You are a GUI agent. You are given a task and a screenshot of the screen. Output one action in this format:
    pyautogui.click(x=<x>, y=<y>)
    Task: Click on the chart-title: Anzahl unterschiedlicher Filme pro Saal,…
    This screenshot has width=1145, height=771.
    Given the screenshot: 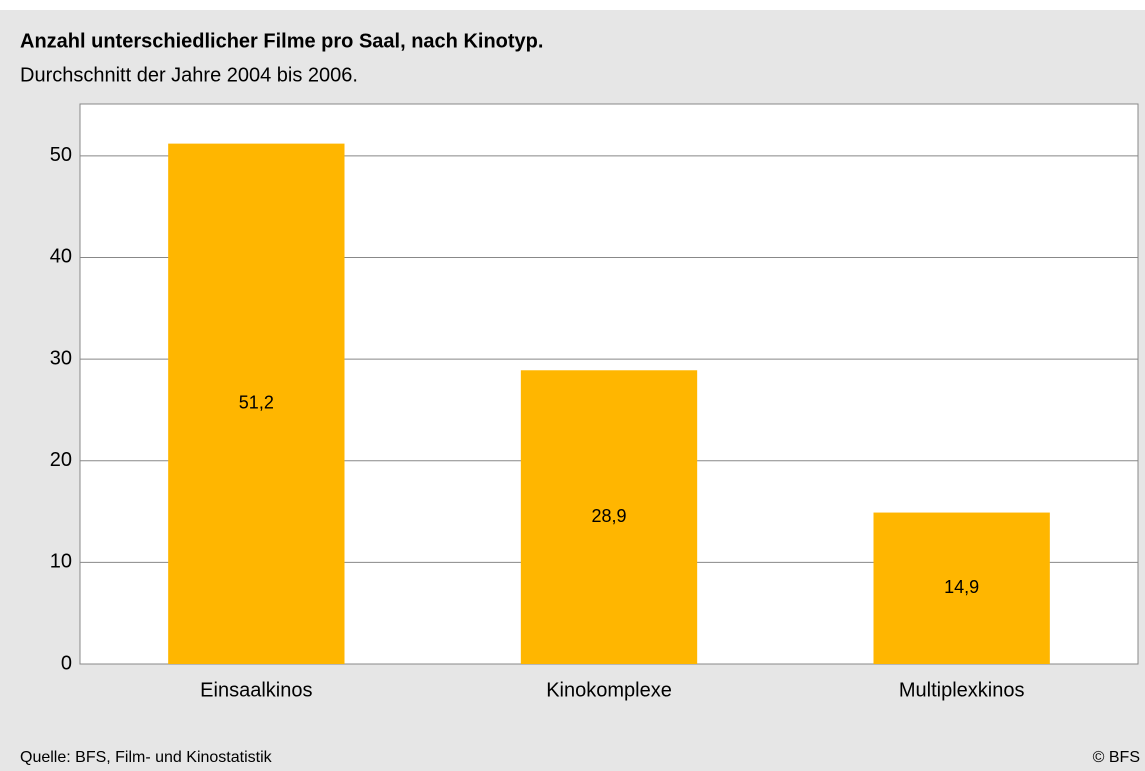 What is the action you would take?
    pyautogui.click(x=281, y=41)
    